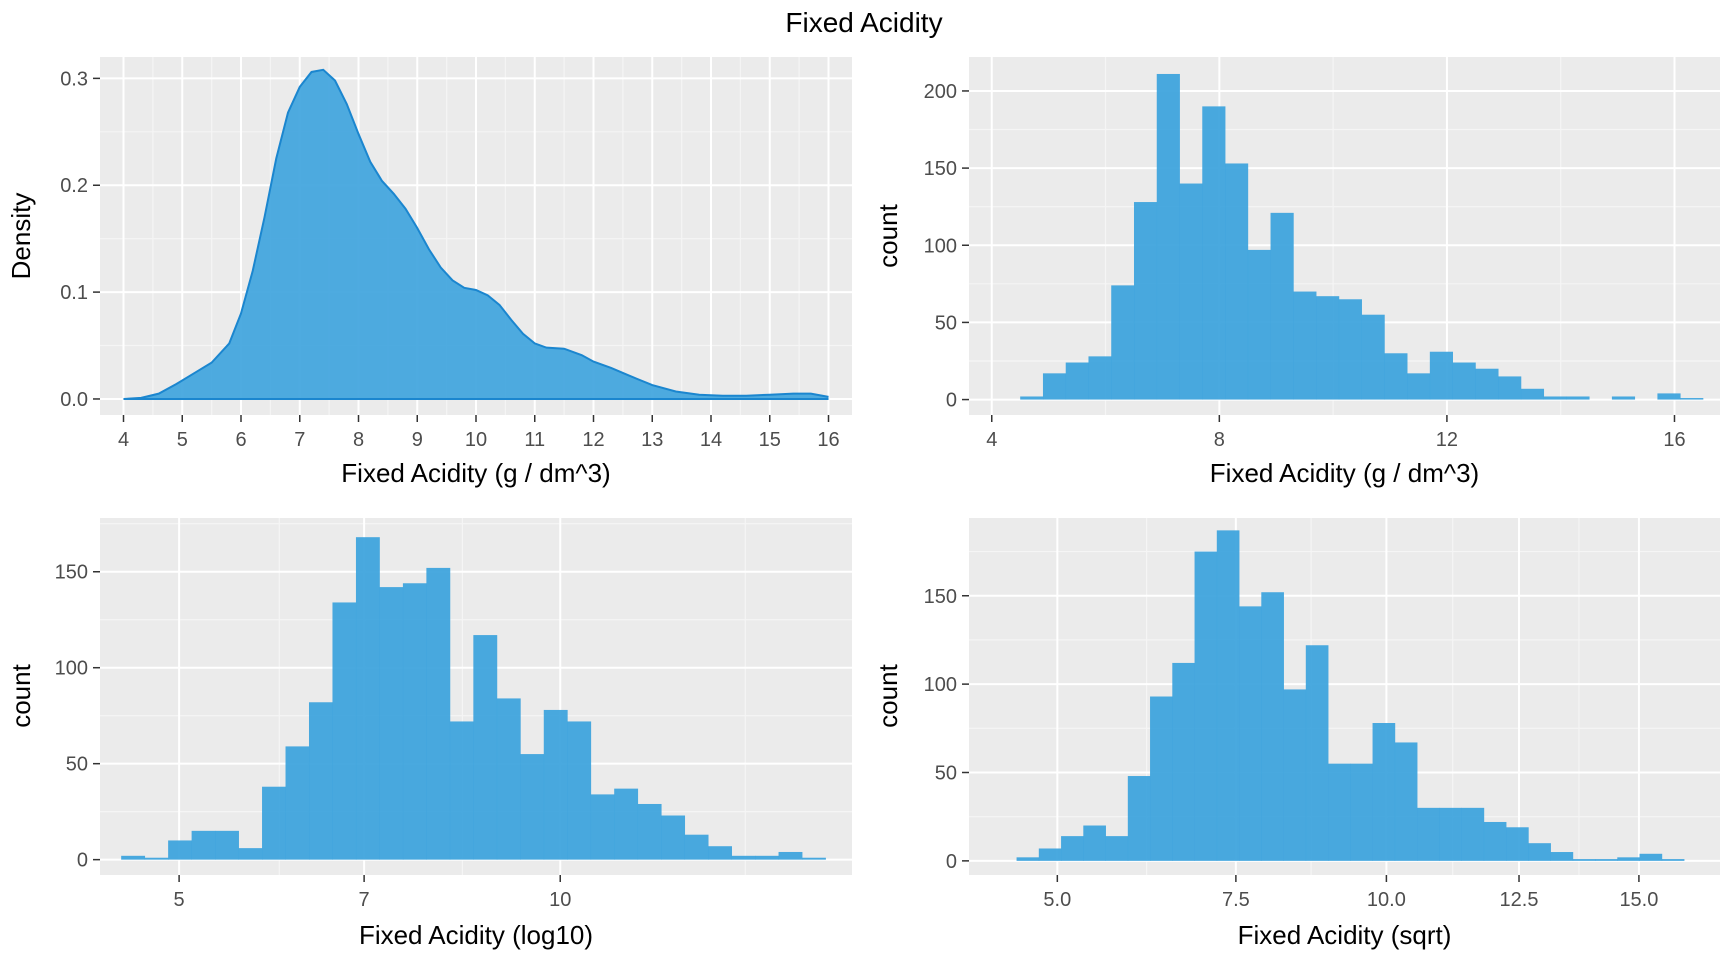  Describe the element at coordinates (1386, 900) in the screenshot. I see `x-tick-label: 10.0` at that location.